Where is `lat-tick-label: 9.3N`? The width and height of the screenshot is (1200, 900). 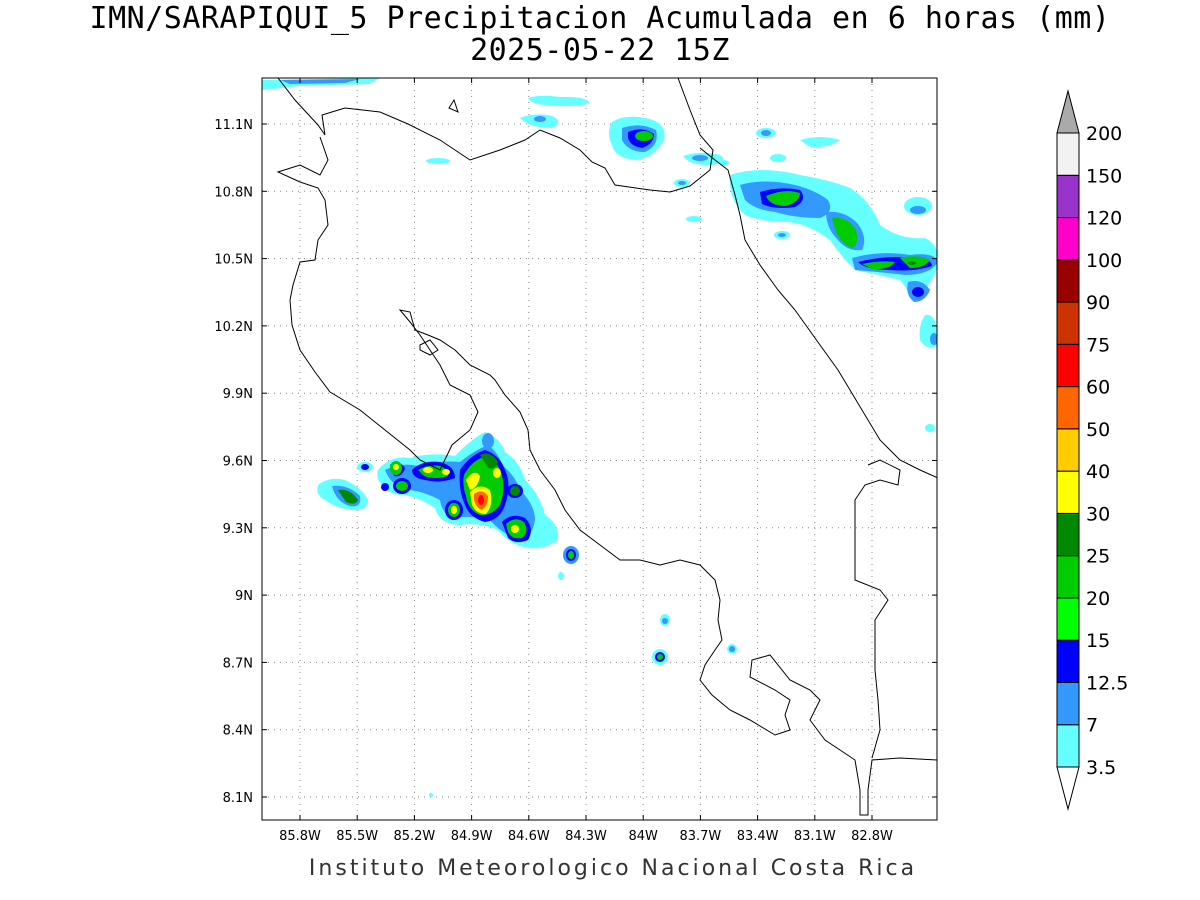 lat-tick-label: 9.3N is located at coordinates (238, 529).